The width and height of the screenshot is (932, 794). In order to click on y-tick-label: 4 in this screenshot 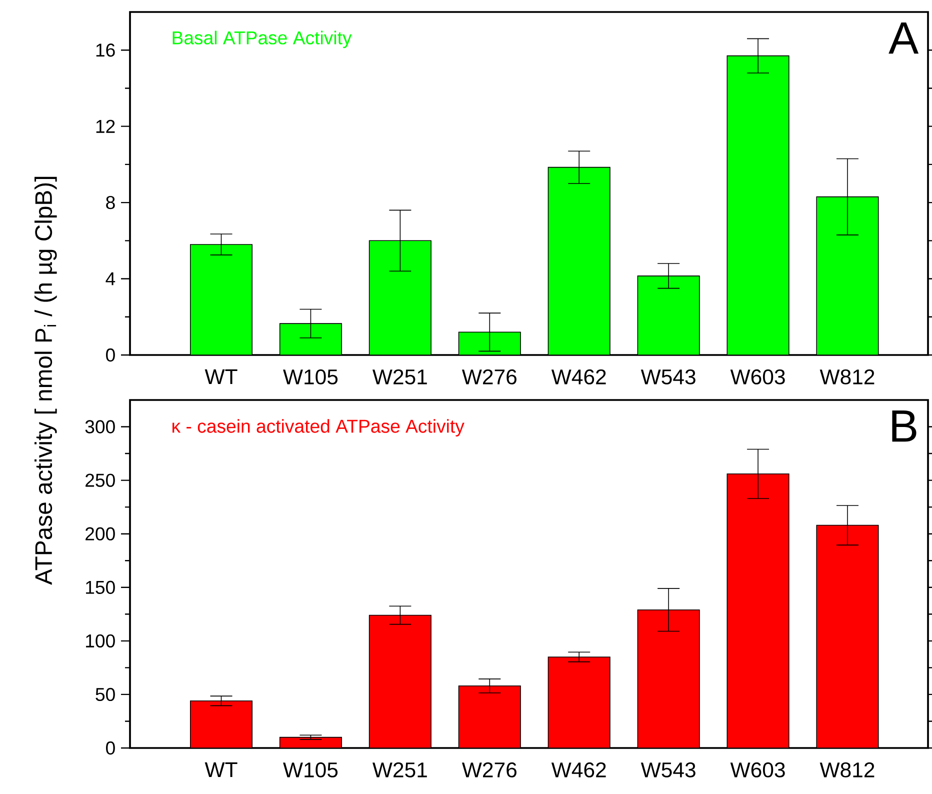, I will do `click(111, 279)`.